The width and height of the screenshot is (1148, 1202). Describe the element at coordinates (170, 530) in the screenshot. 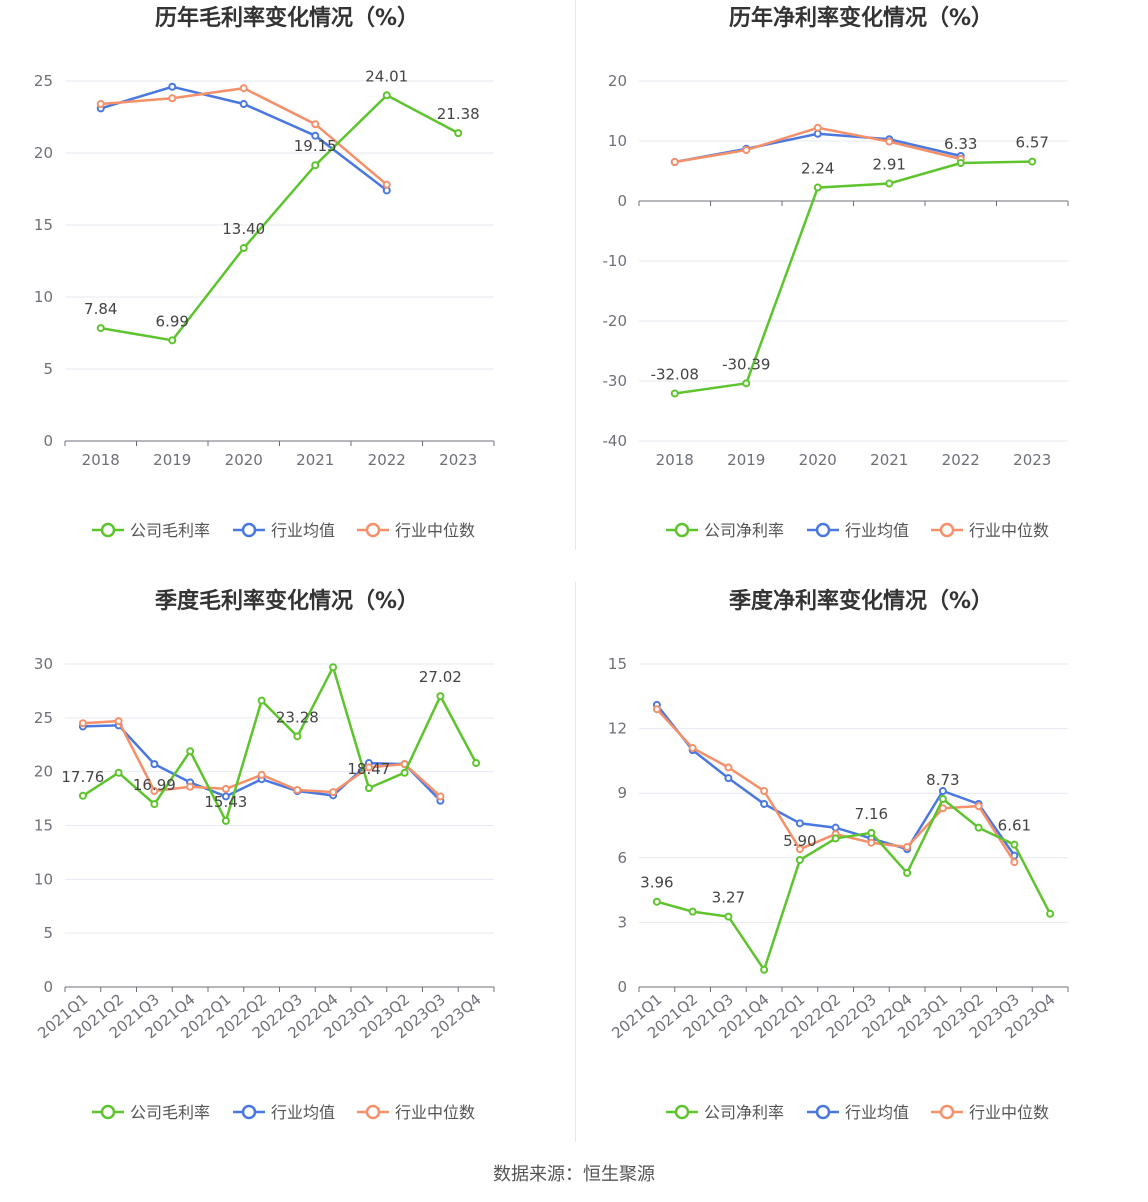

I see `legend-label: 公司毛利率` at that location.